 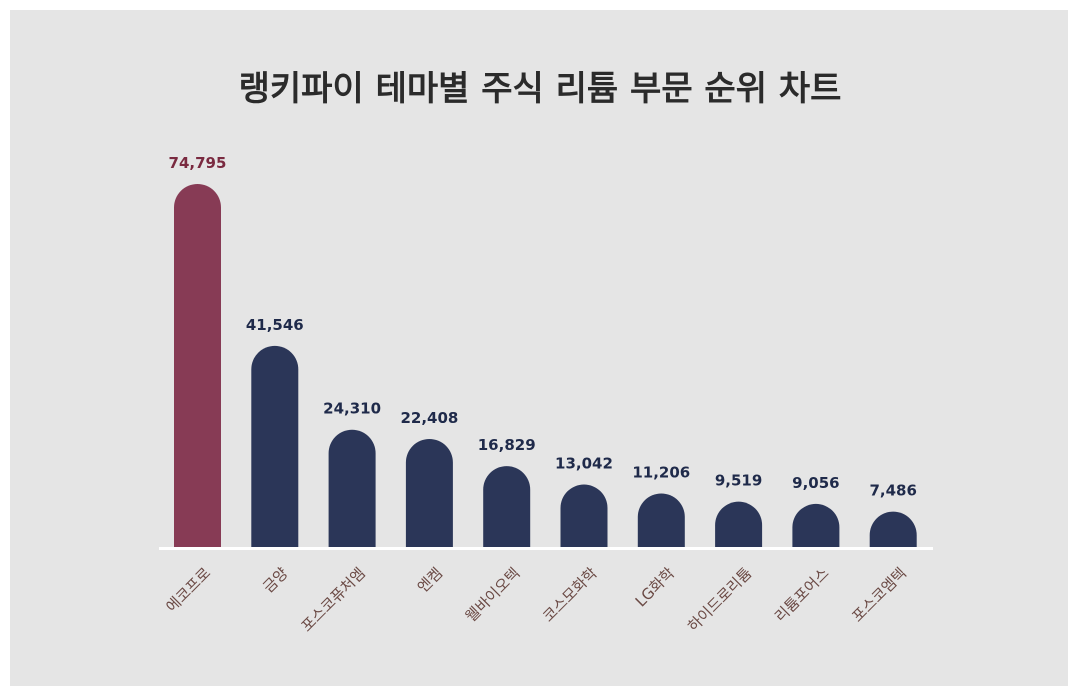 I want to click on value-label: 22,408, so click(x=429, y=418).